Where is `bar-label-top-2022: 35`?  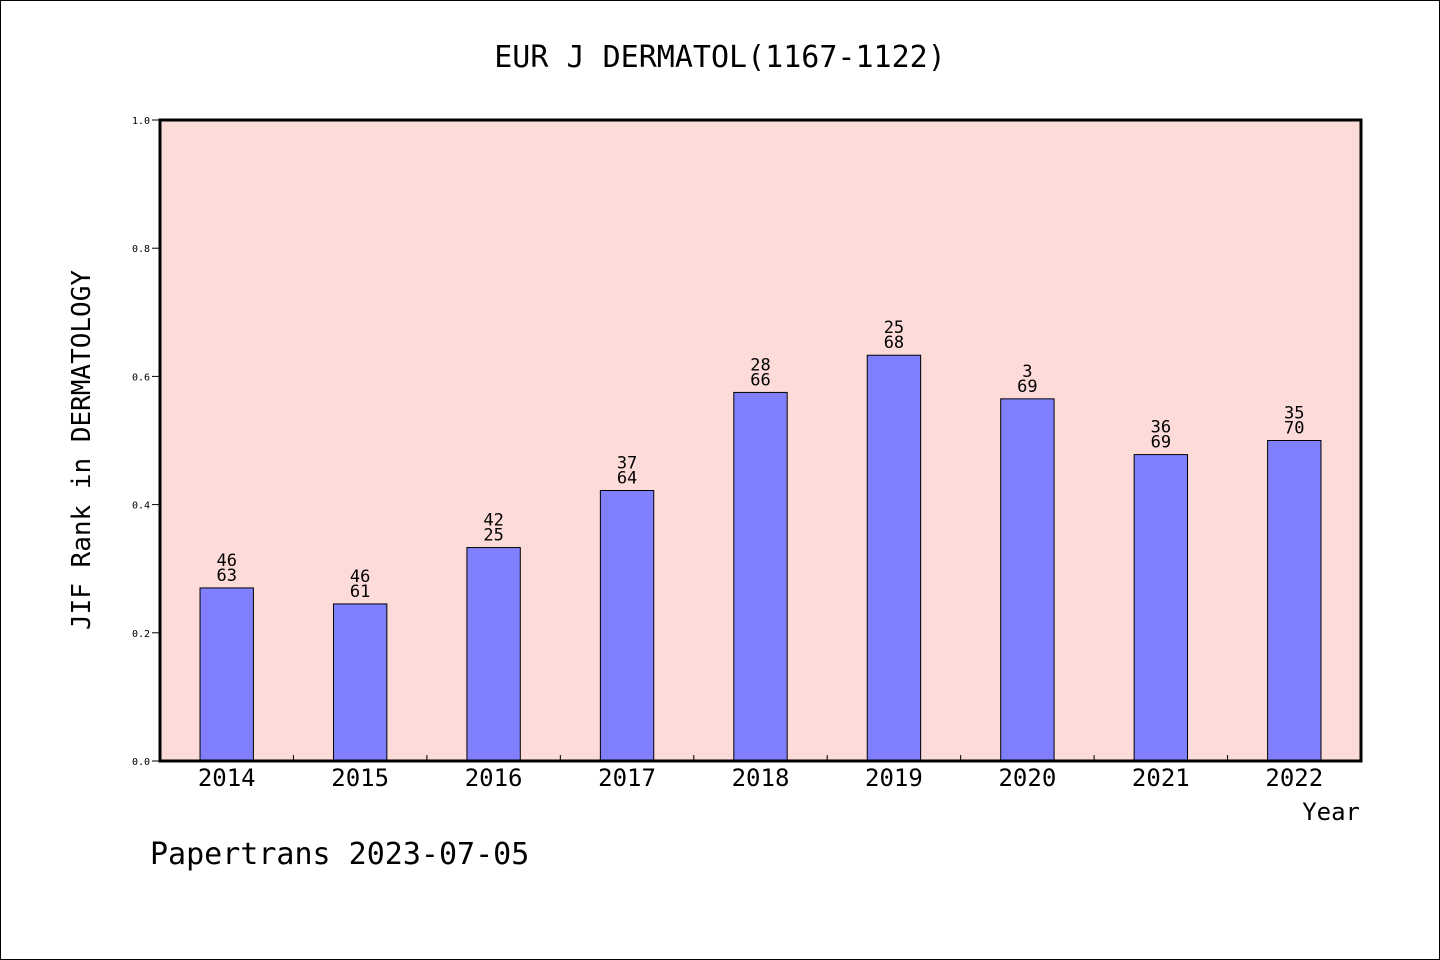
bar-label-top-2022: 35 is located at coordinates (1294, 414).